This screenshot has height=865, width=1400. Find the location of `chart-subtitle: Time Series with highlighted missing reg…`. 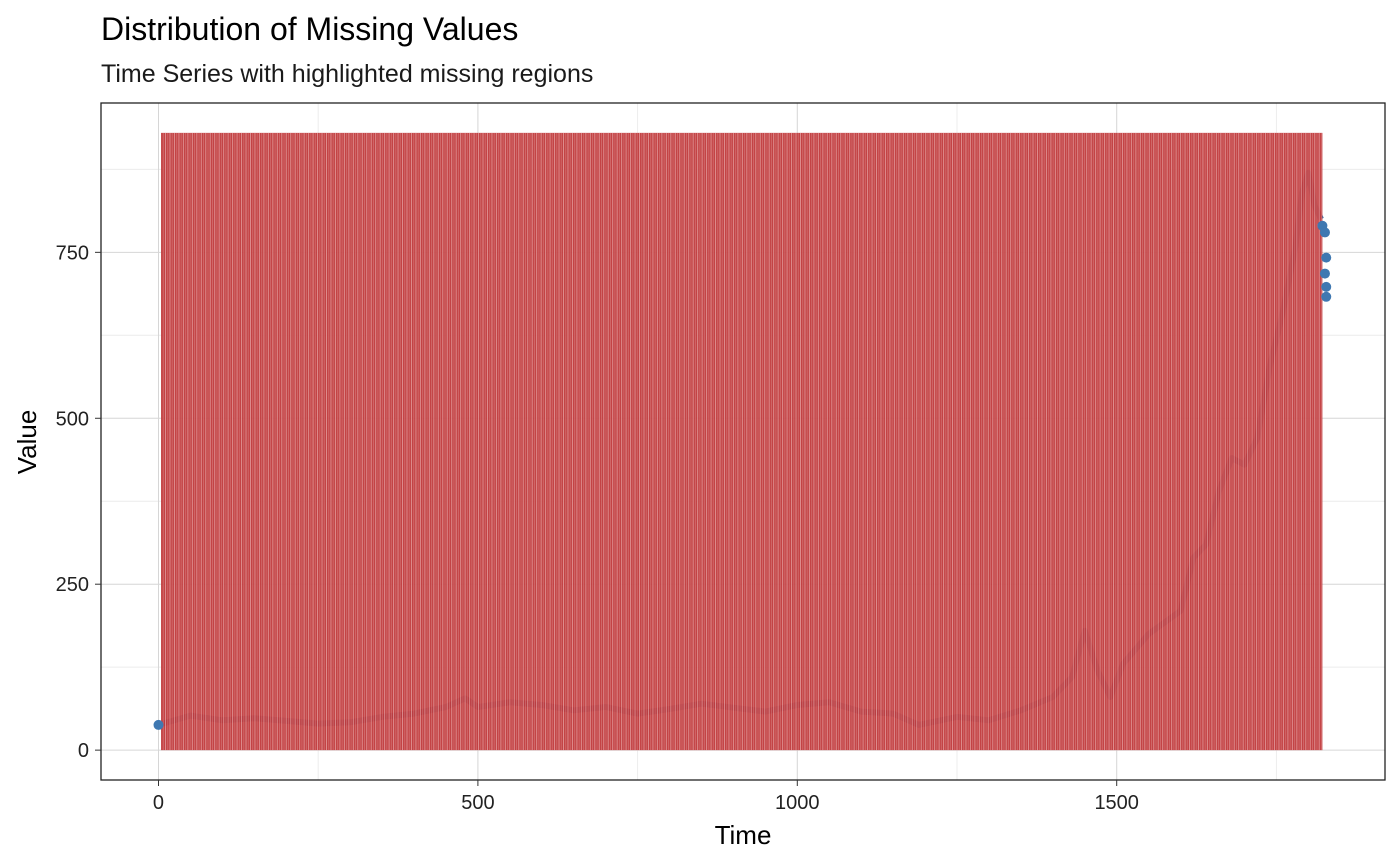

chart-subtitle: Time Series with highlighted missing reg… is located at coordinates (347, 74).